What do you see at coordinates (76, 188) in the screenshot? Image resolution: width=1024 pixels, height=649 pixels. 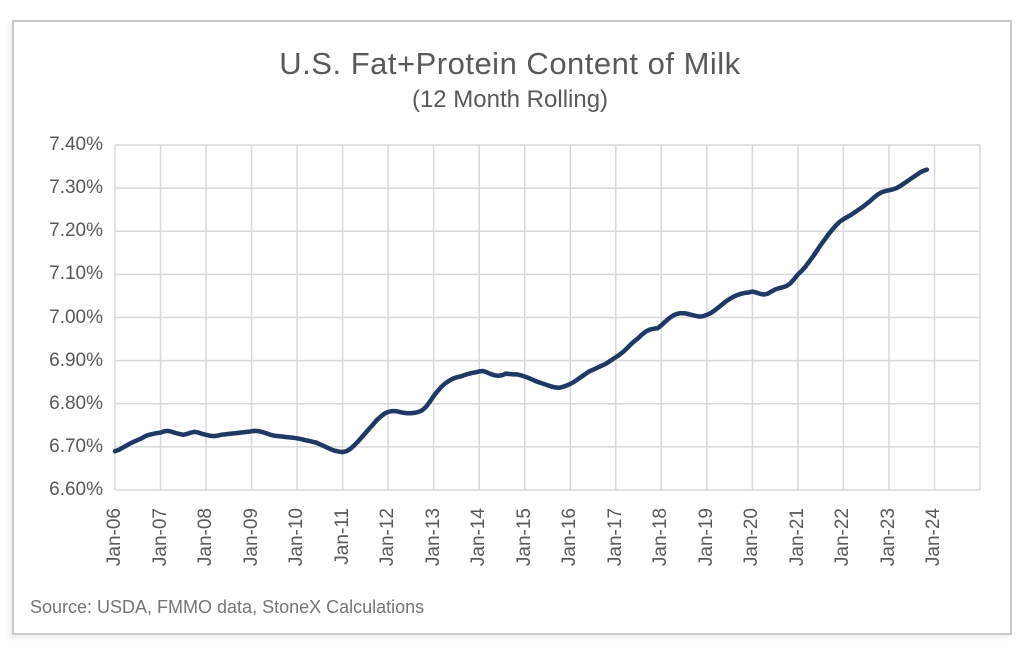 I see `y-tick-label: 7.30%` at bounding box center [76, 188].